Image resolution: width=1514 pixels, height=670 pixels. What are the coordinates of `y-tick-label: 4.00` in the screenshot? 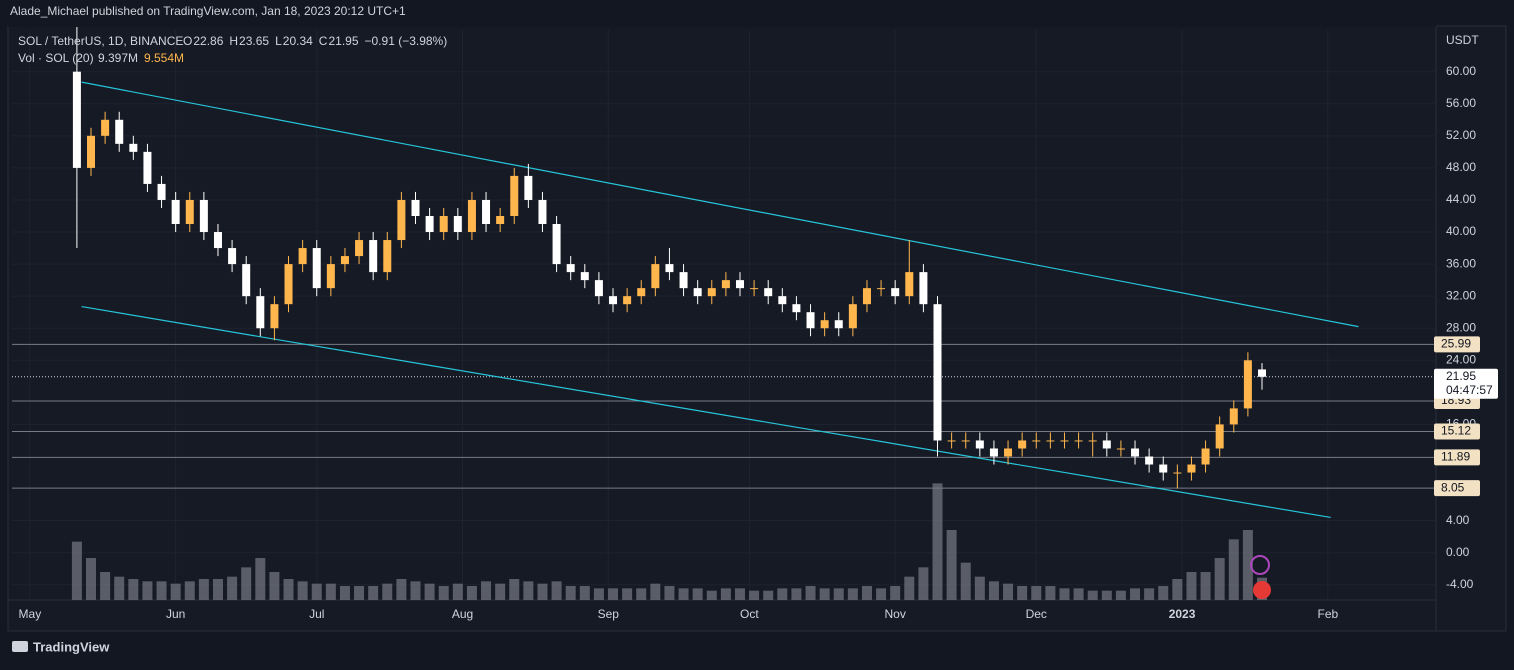 It's located at (1458, 520).